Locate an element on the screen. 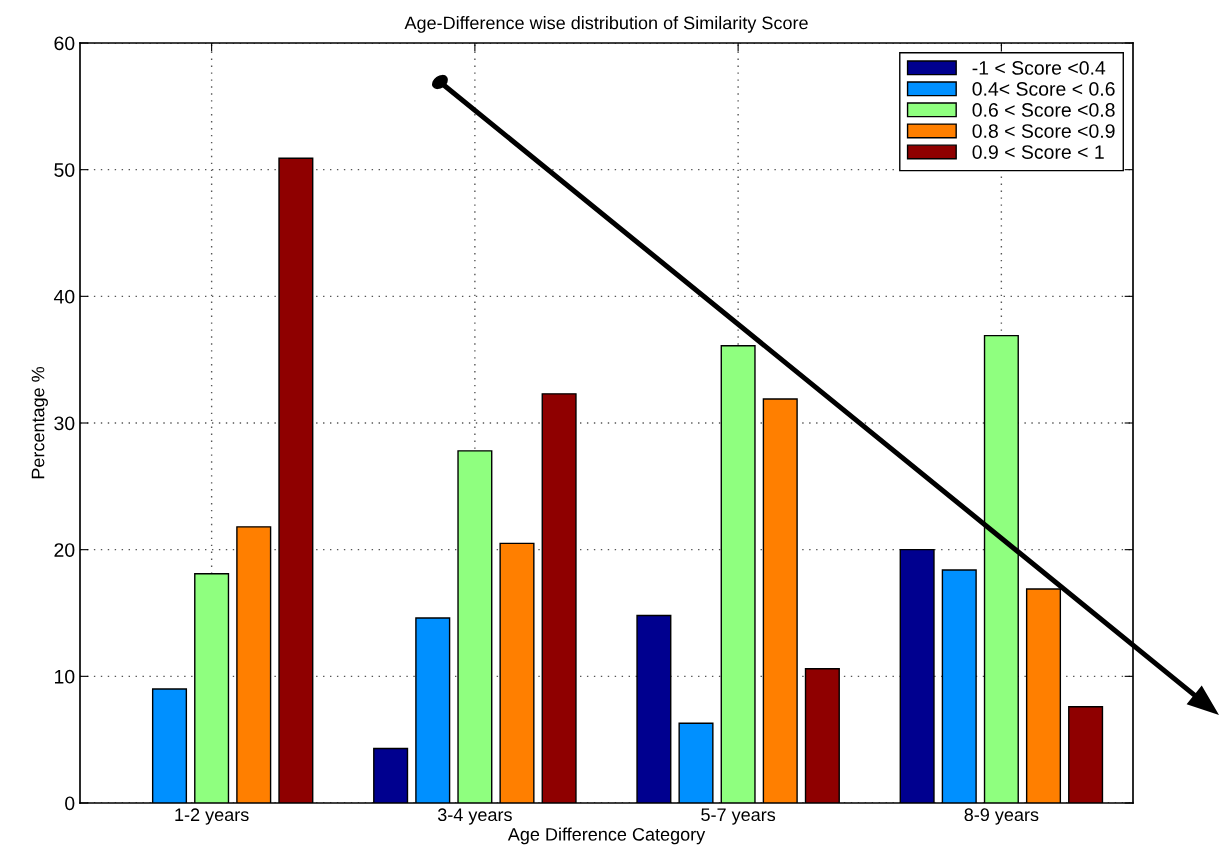 This screenshot has height=862, width=1222. x-axis-title: Age Difference Category is located at coordinates (606, 836).